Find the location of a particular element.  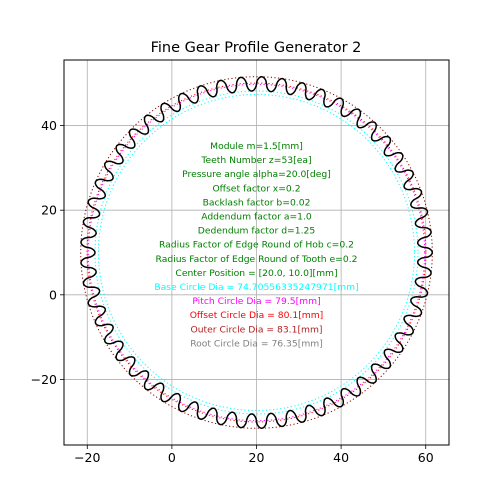

y-tick-label: −20 is located at coordinates (44, 379).